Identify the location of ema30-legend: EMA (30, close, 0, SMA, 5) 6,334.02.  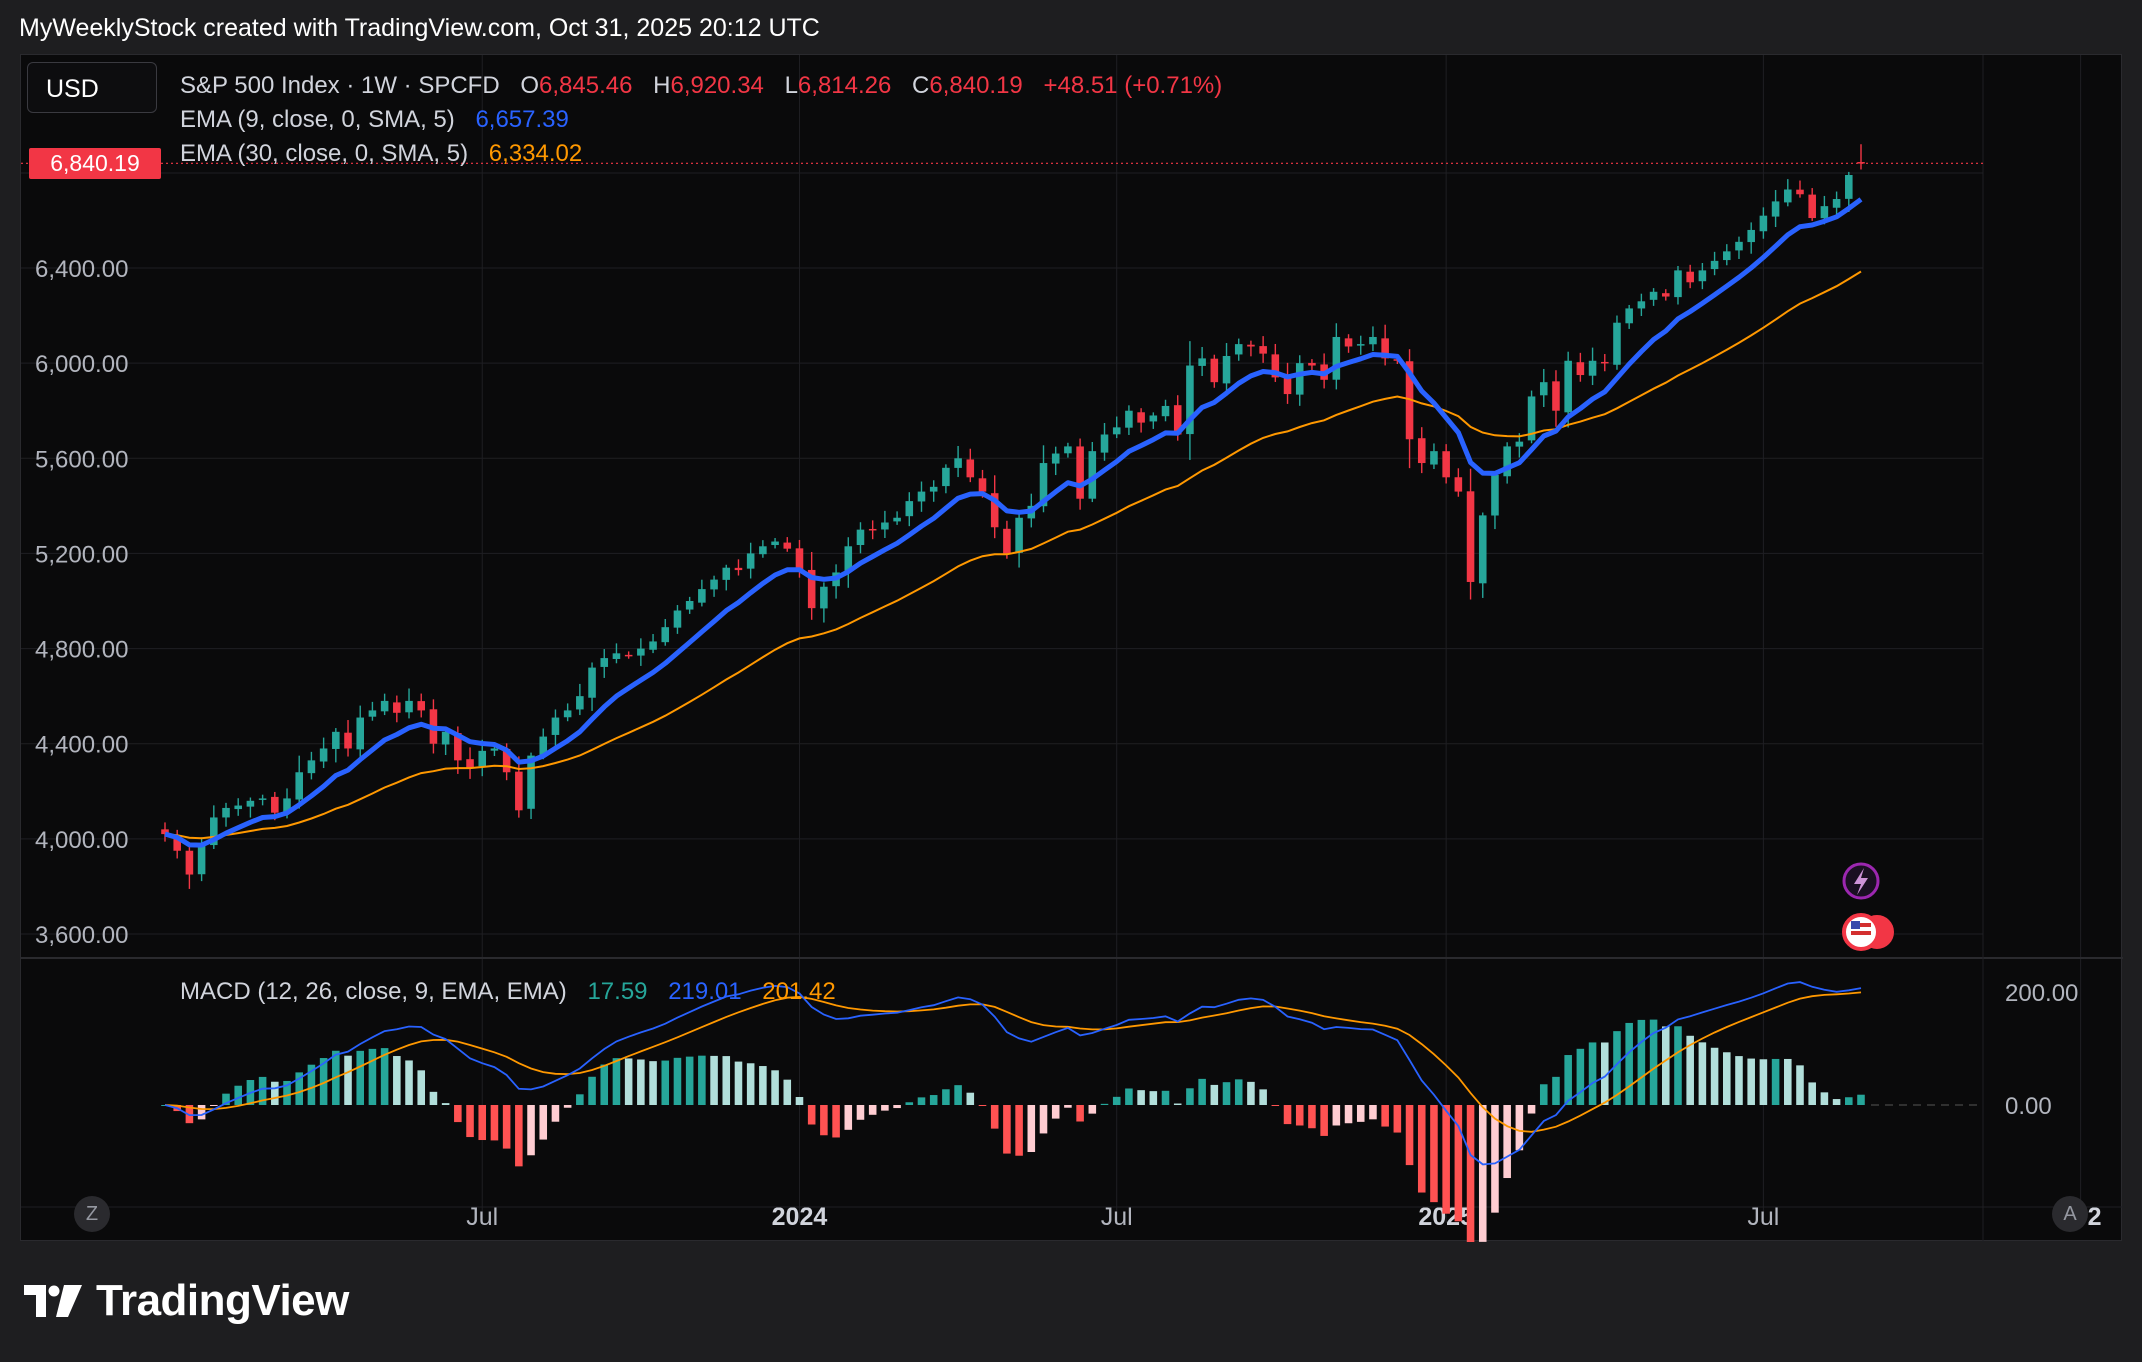
(381, 154).